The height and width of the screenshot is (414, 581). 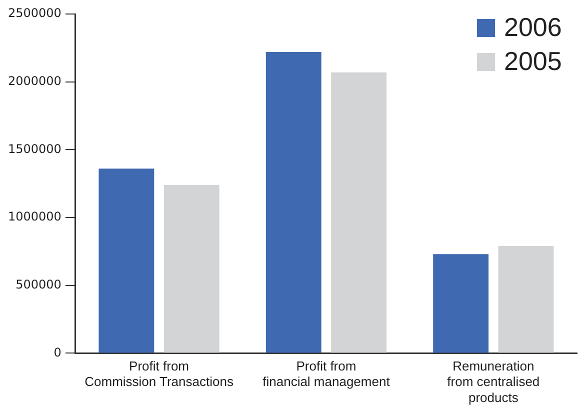 What do you see at coordinates (35, 81) in the screenshot?
I see `y-tick-label: 2000000` at bounding box center [35, 81].